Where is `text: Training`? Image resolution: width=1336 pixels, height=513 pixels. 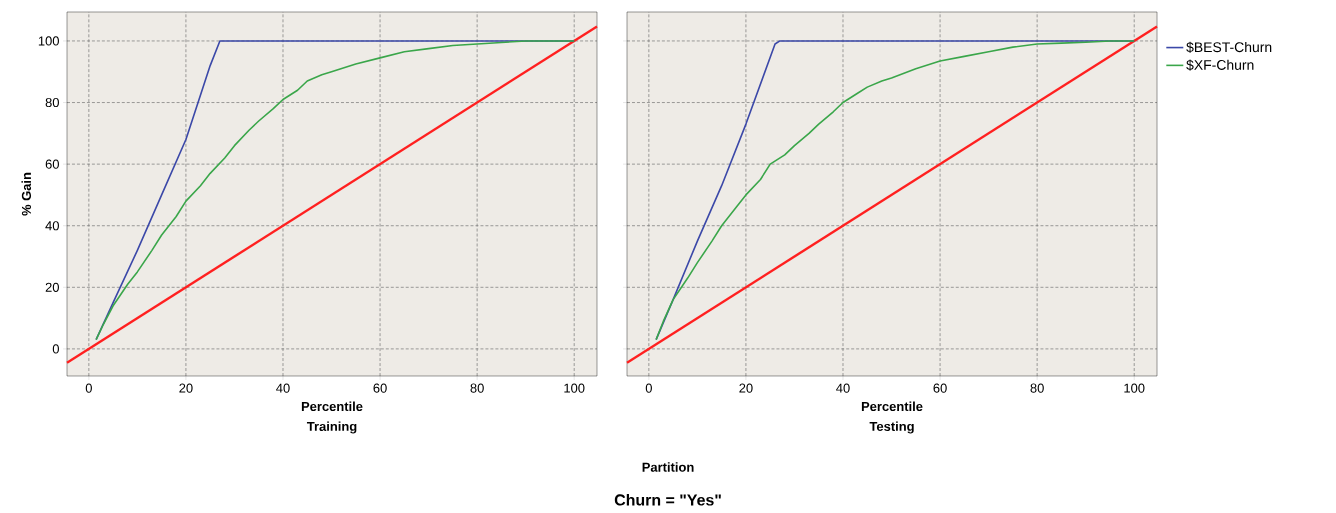 text: Training is located at coordinates (331, 427).